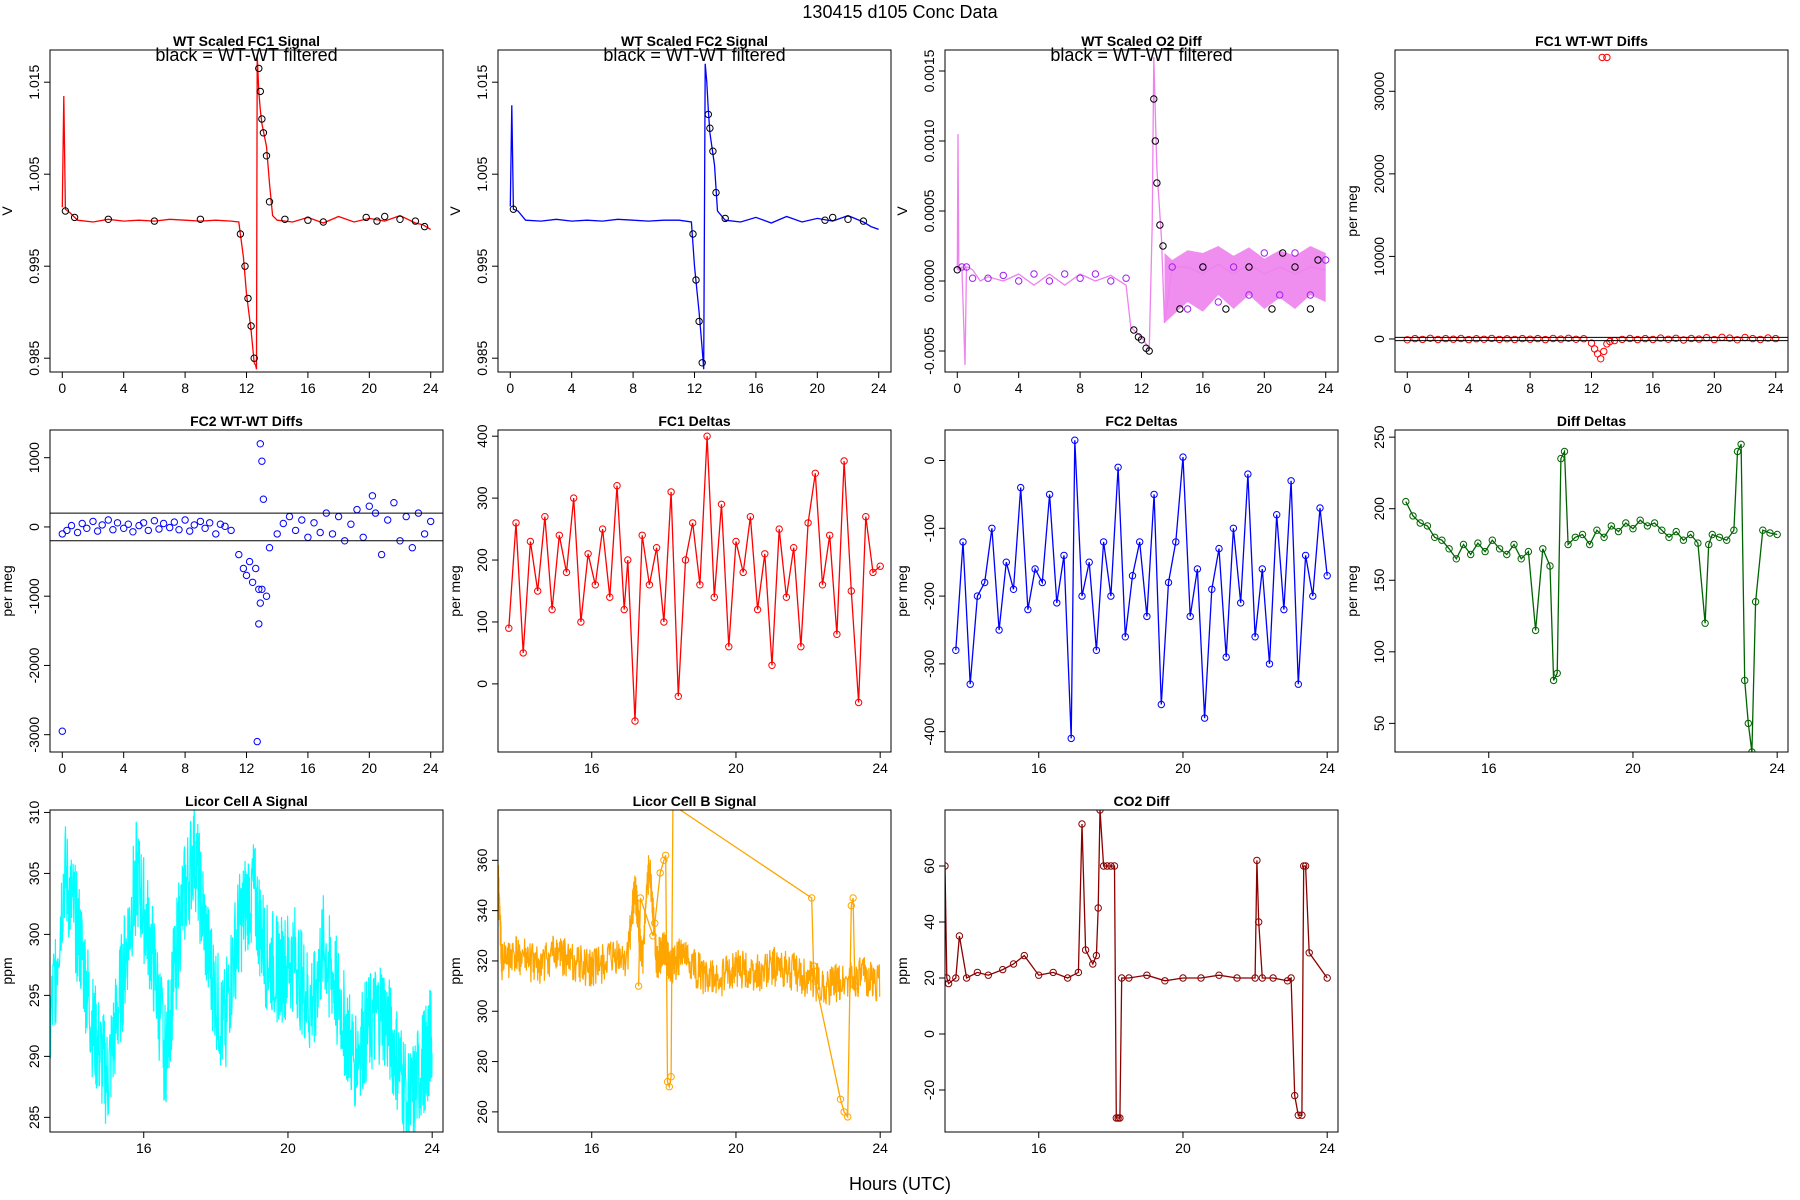 This screenshot has width=1800, height=1200. I want to click on y-tick-label: 1.005, so click(34, 173).